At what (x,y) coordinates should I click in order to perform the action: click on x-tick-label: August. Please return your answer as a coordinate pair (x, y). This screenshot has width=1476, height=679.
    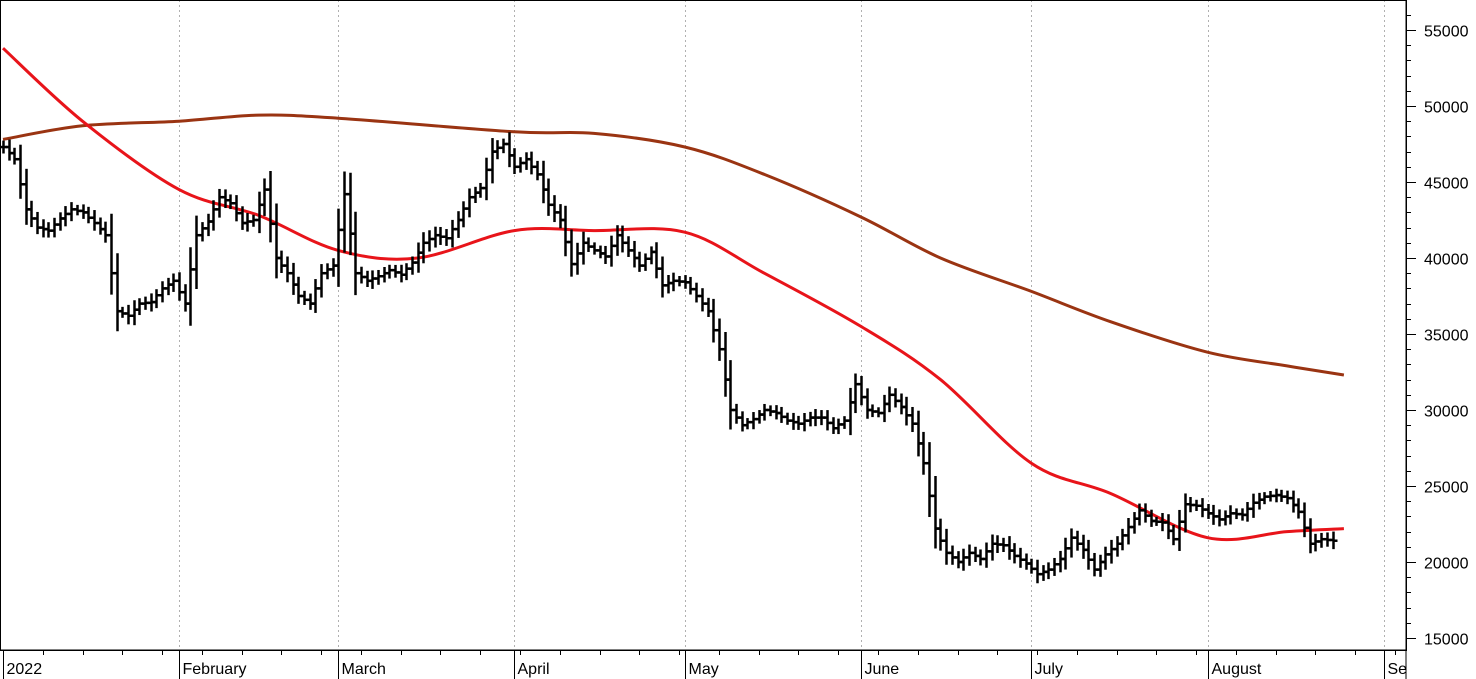
    Looking at the image, I should click on (1237, 669).